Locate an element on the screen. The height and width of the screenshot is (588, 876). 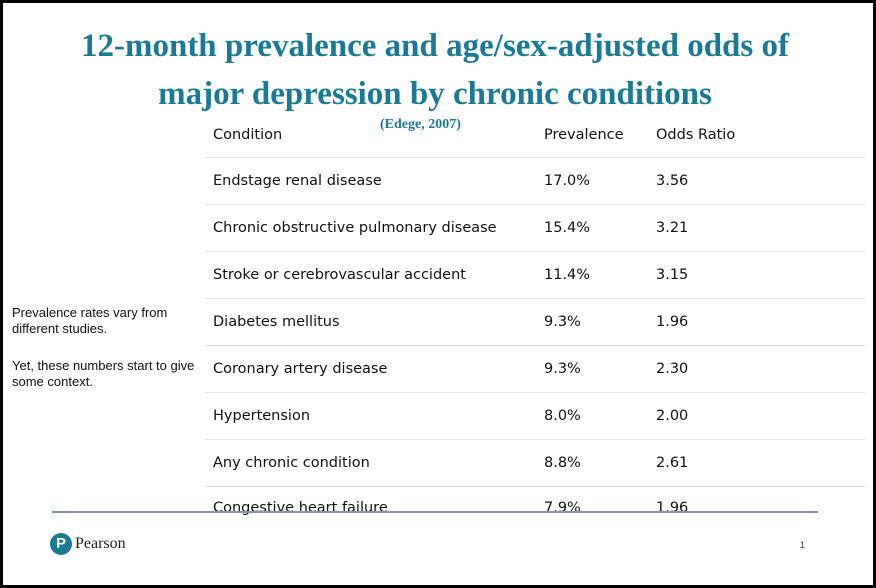
pearson-logo-icon: P is located at coordinates (61, 544).